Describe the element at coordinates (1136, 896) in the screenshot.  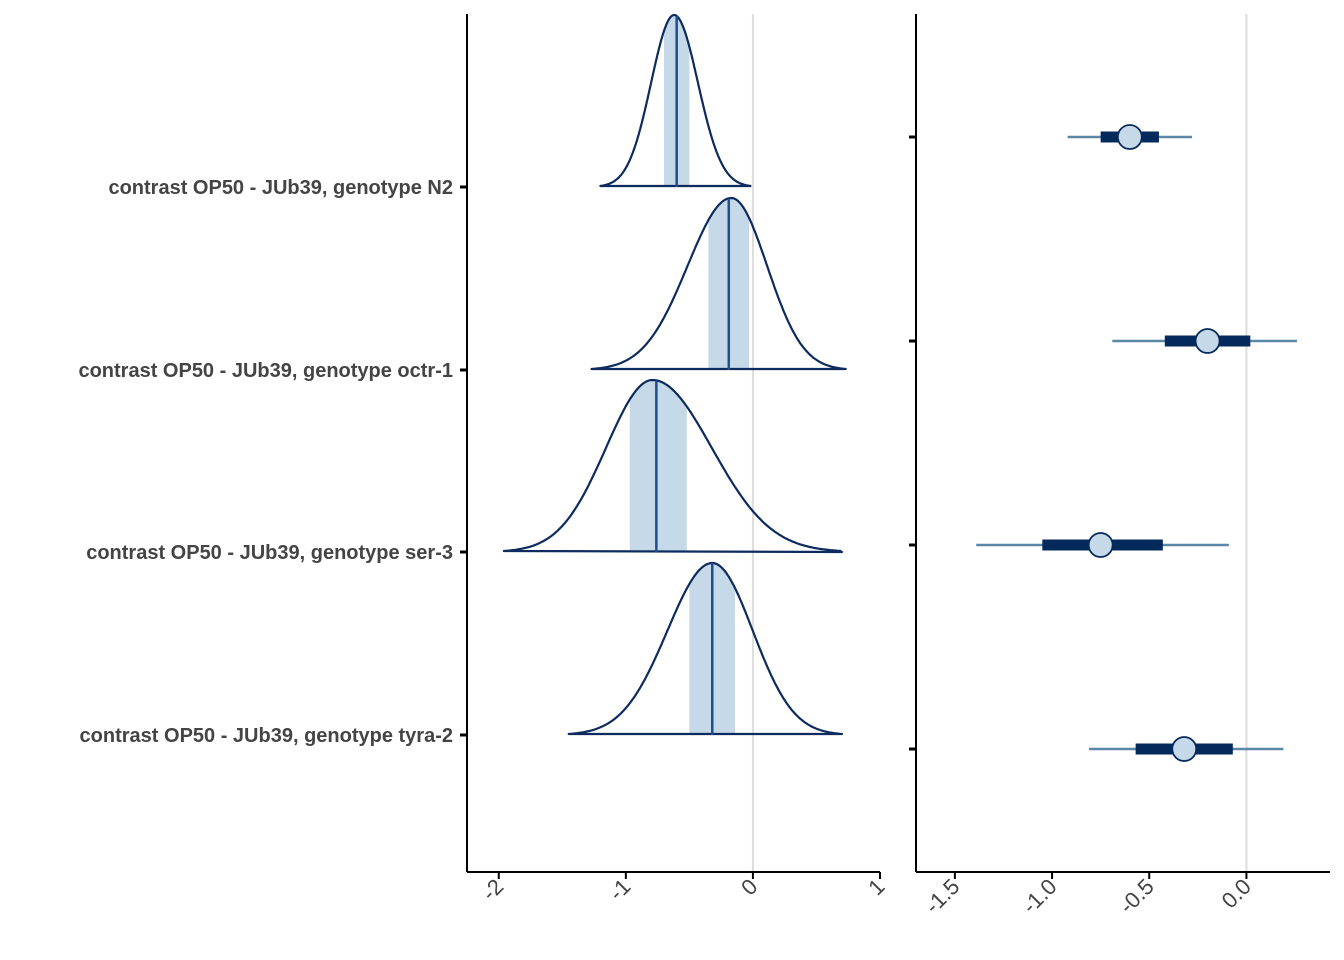
I see `x-tick-label: -0.5` at that location.